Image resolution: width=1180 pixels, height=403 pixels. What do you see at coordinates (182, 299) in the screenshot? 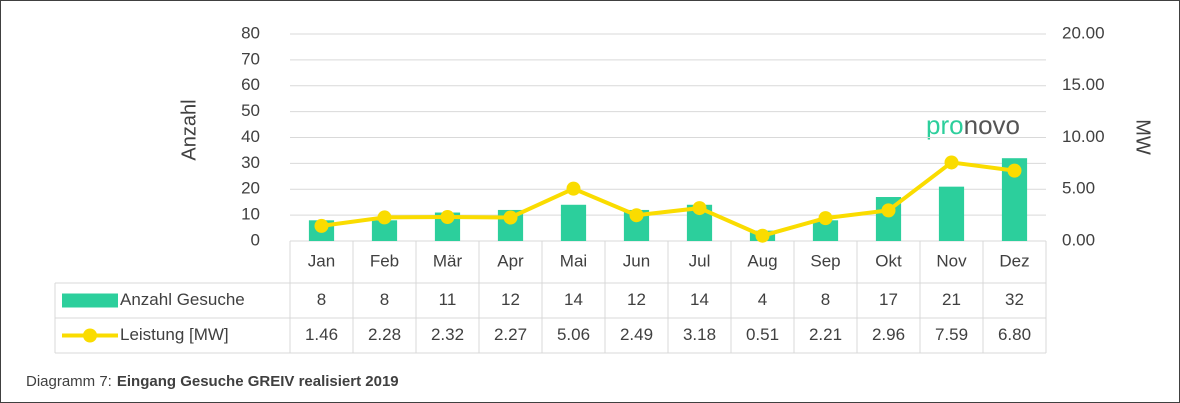
I see `legend-label: Anzahl Gesuche` at bounding box center [182, 299].